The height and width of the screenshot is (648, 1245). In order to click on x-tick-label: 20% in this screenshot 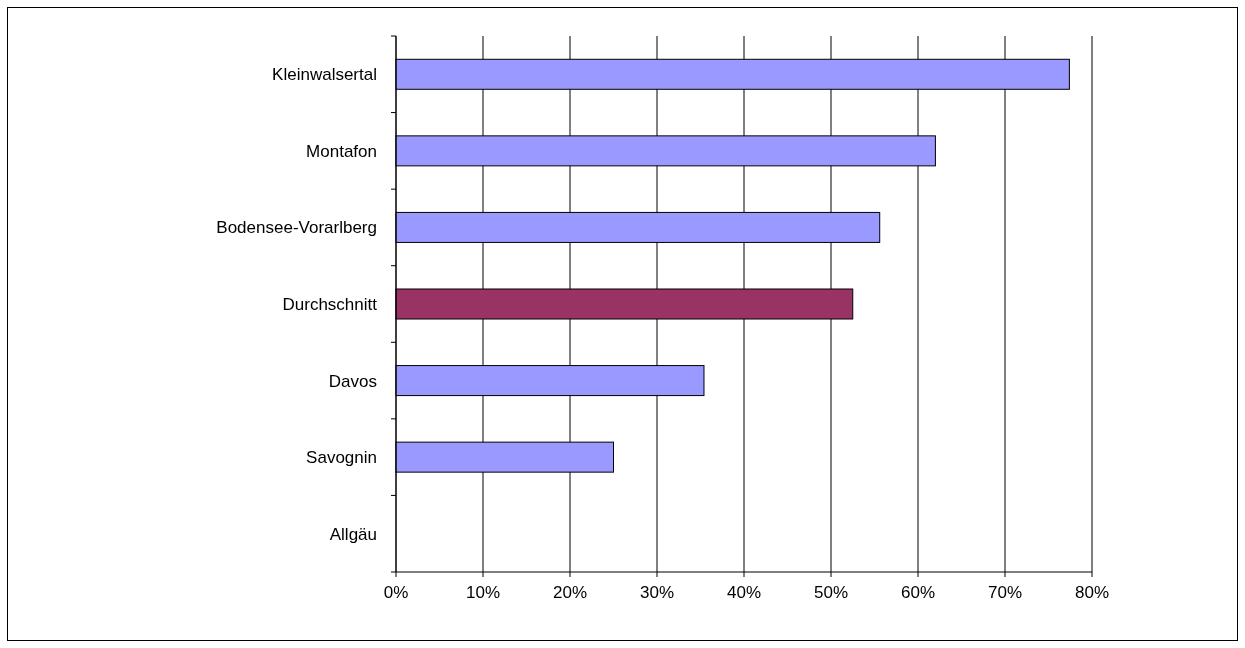, I will do `click(570, 592)`.